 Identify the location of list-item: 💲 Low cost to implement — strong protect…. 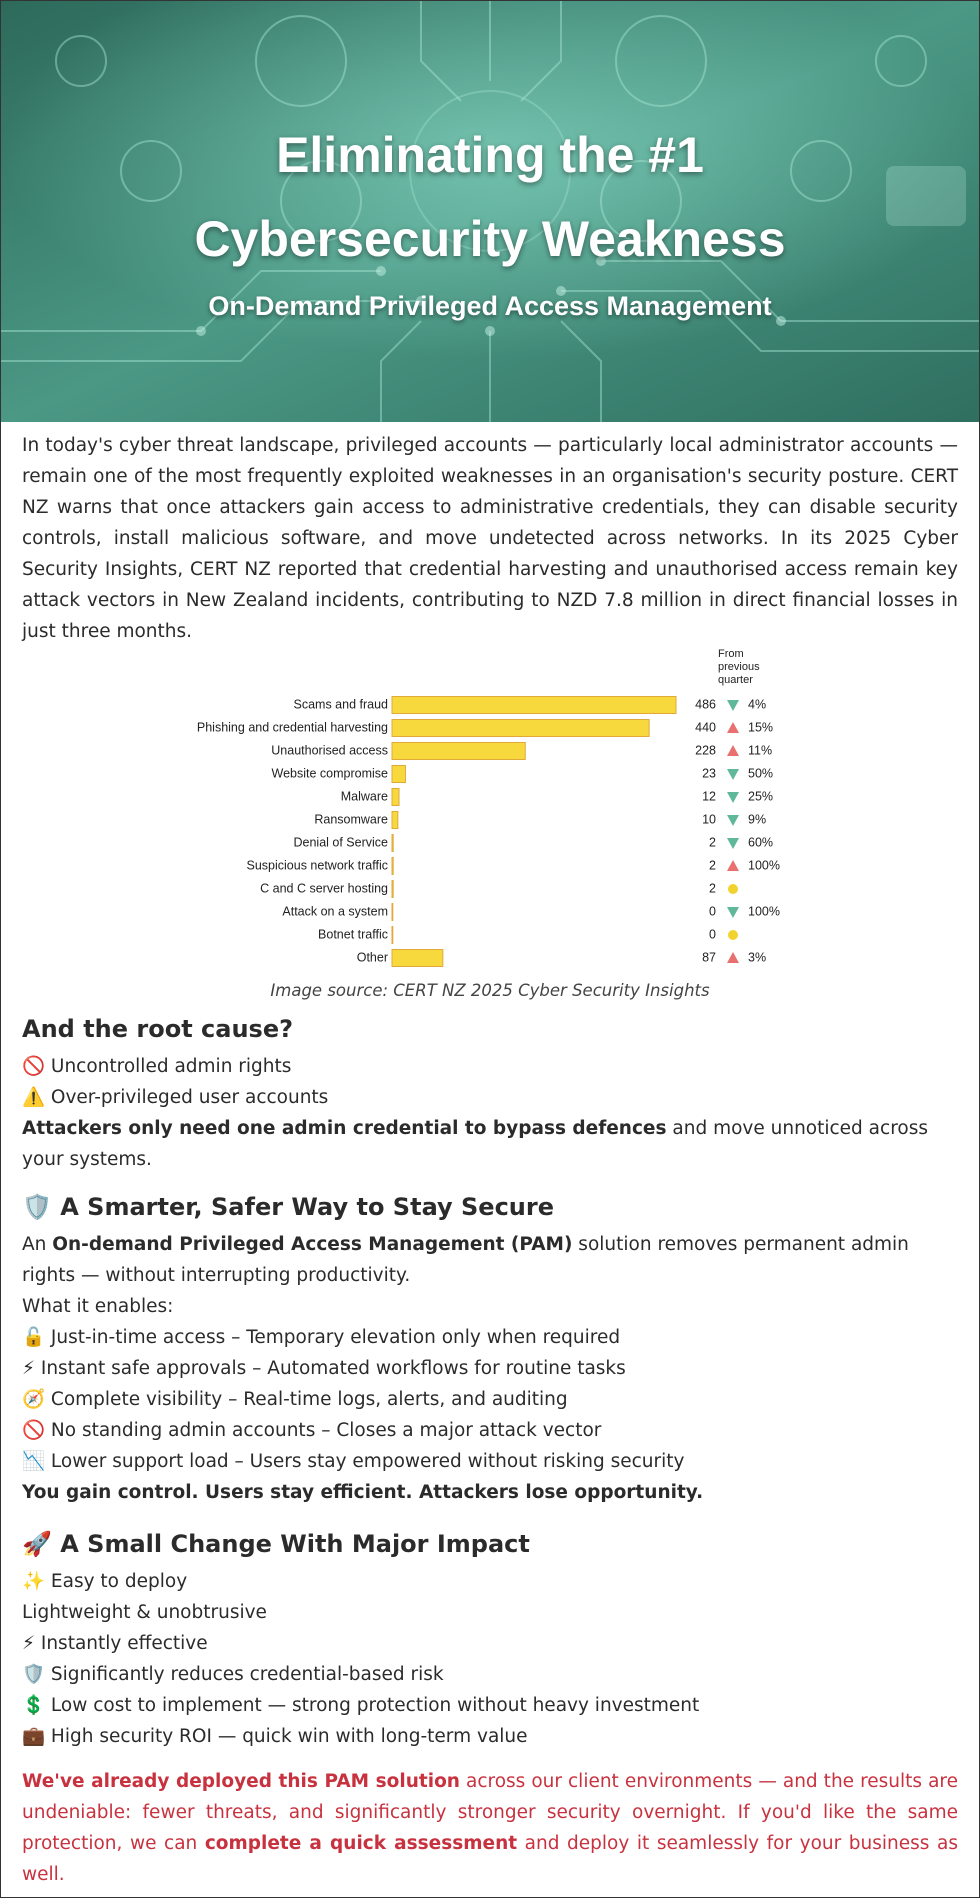
(361, 1705).